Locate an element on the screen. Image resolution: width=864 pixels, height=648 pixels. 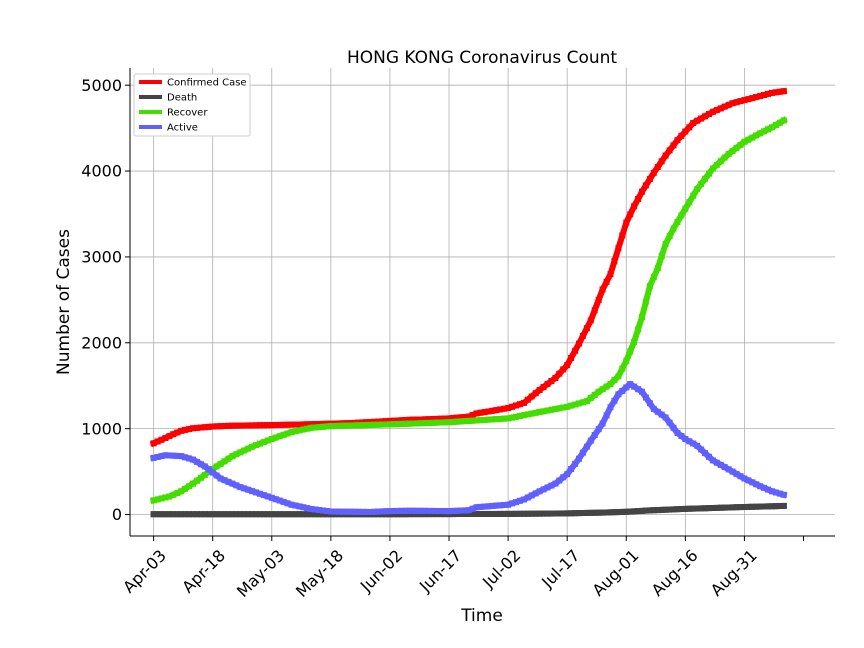
y-axis-label: Number of Cases is located at coordinates (64, 302).